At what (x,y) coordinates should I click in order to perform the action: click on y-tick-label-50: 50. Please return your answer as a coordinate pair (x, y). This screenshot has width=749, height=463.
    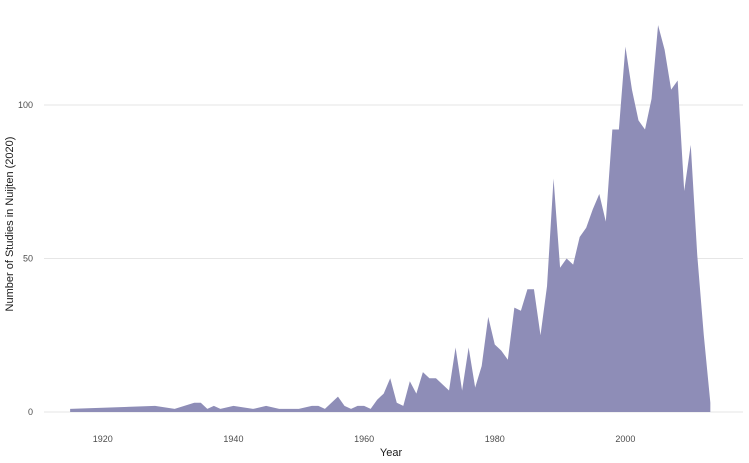
    Looking at the image, I should click on (28, 259).